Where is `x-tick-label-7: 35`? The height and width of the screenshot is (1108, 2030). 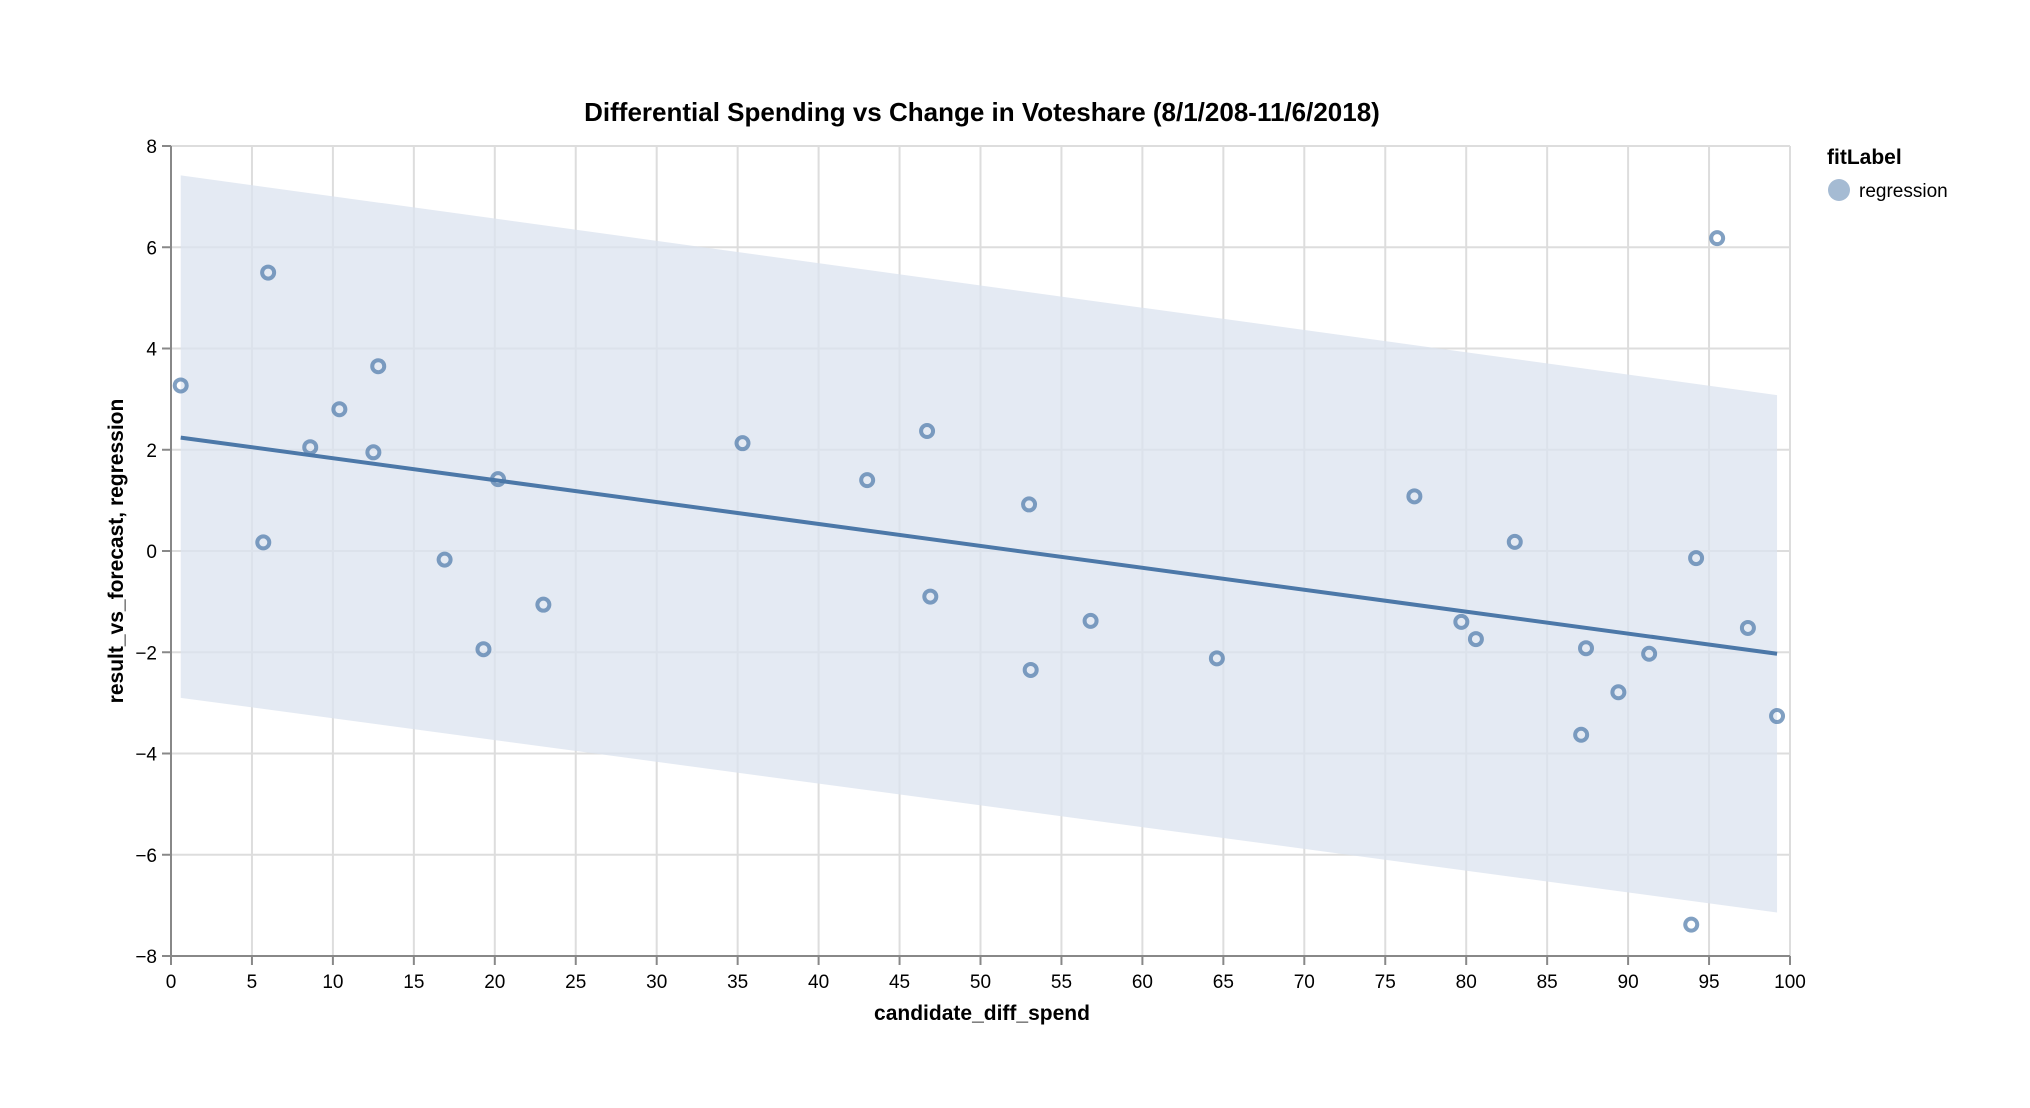
x-tick-label-7: 35 is located at coordinates (737, 982).